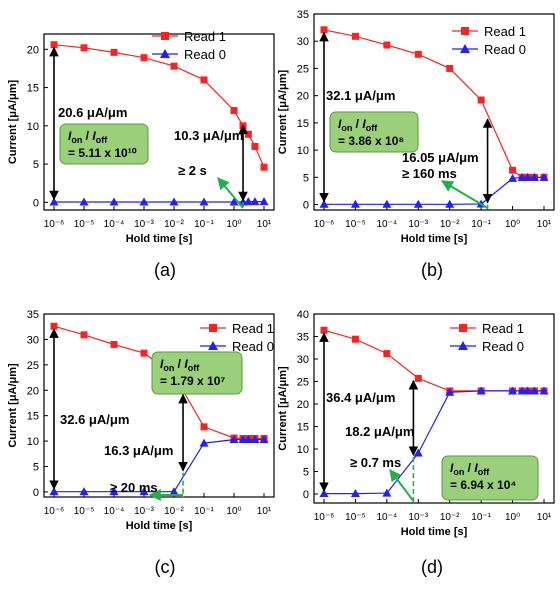 The height and width of the screenshot is (589, 560). Describe the element at coordinates (432, 270) in the screenshot. I see `panel-caption: (b)` at that location.